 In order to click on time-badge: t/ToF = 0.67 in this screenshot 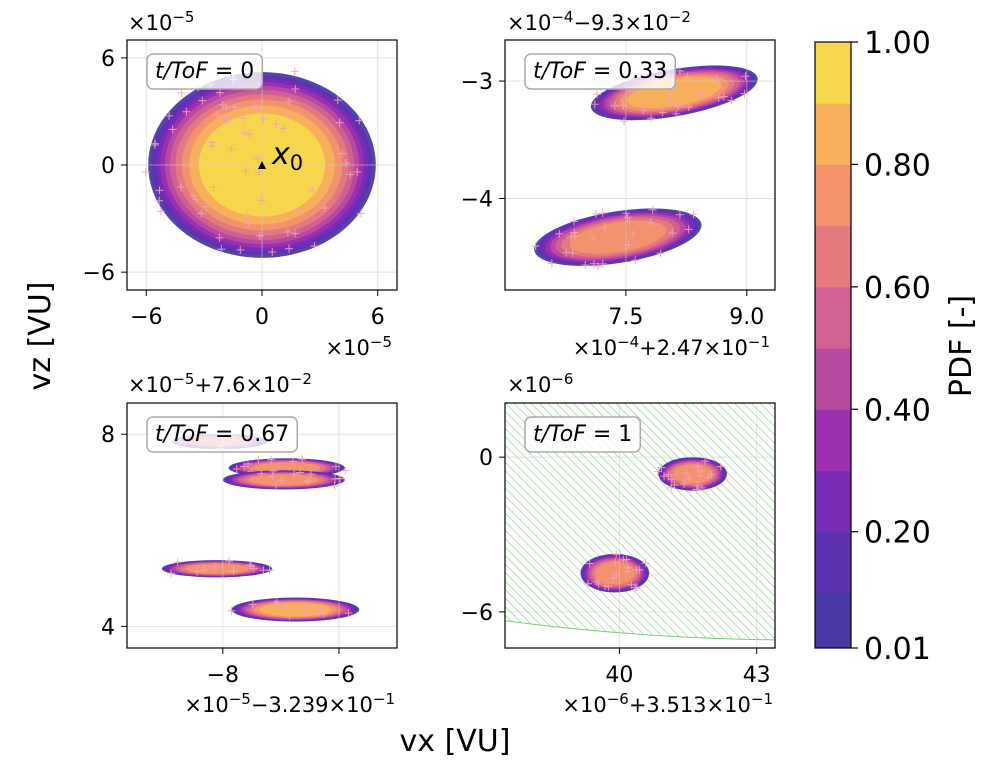, I will do `click(222, 434)`.